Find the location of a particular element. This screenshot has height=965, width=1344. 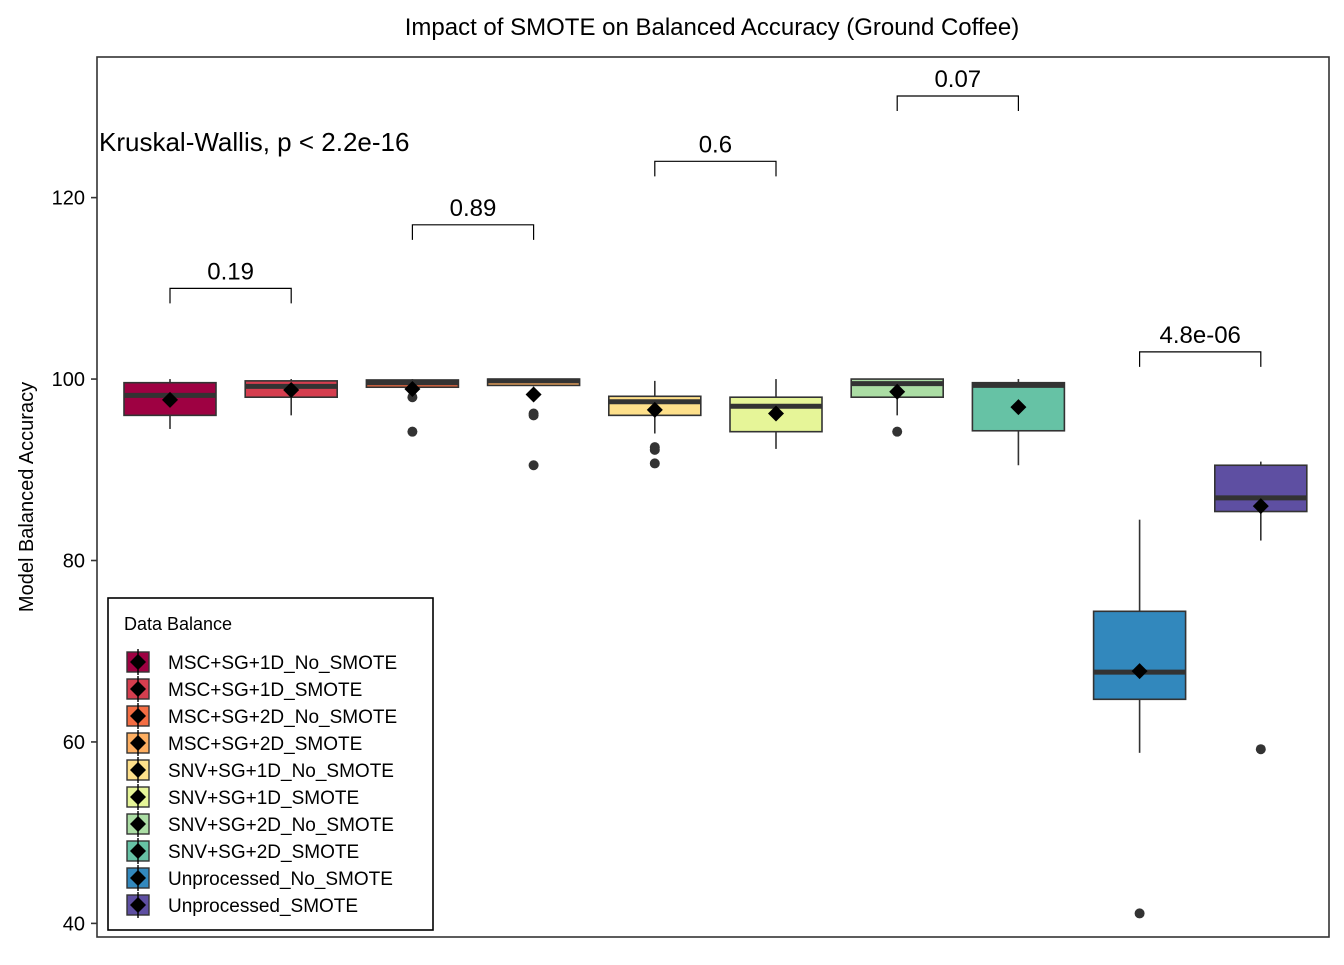

box-SNV+SG+1D_SMOTE is located at coordinates (776, 414).